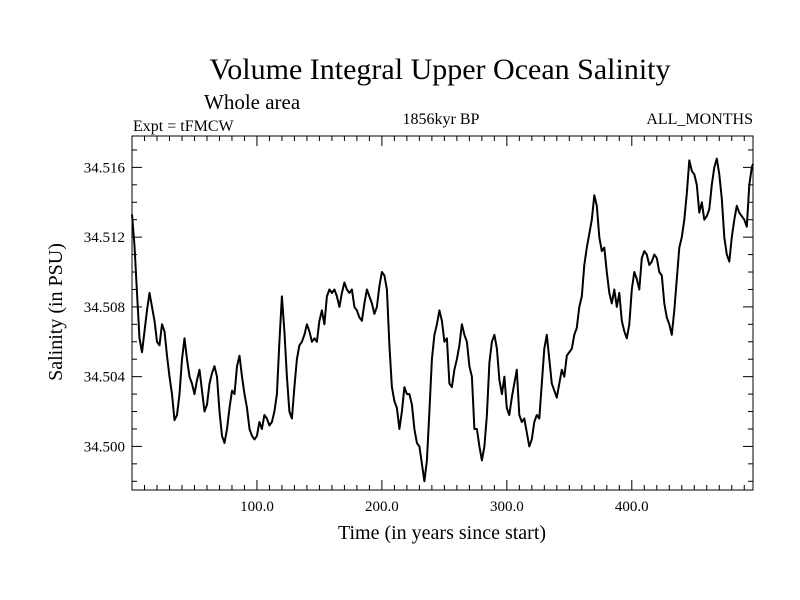 Image resolution: width=800 pixels, height=600 pixels. Describe the element at coordinates (699, 119) in the screenshot. I see `months-label: ALL_MONTHS` at that location.